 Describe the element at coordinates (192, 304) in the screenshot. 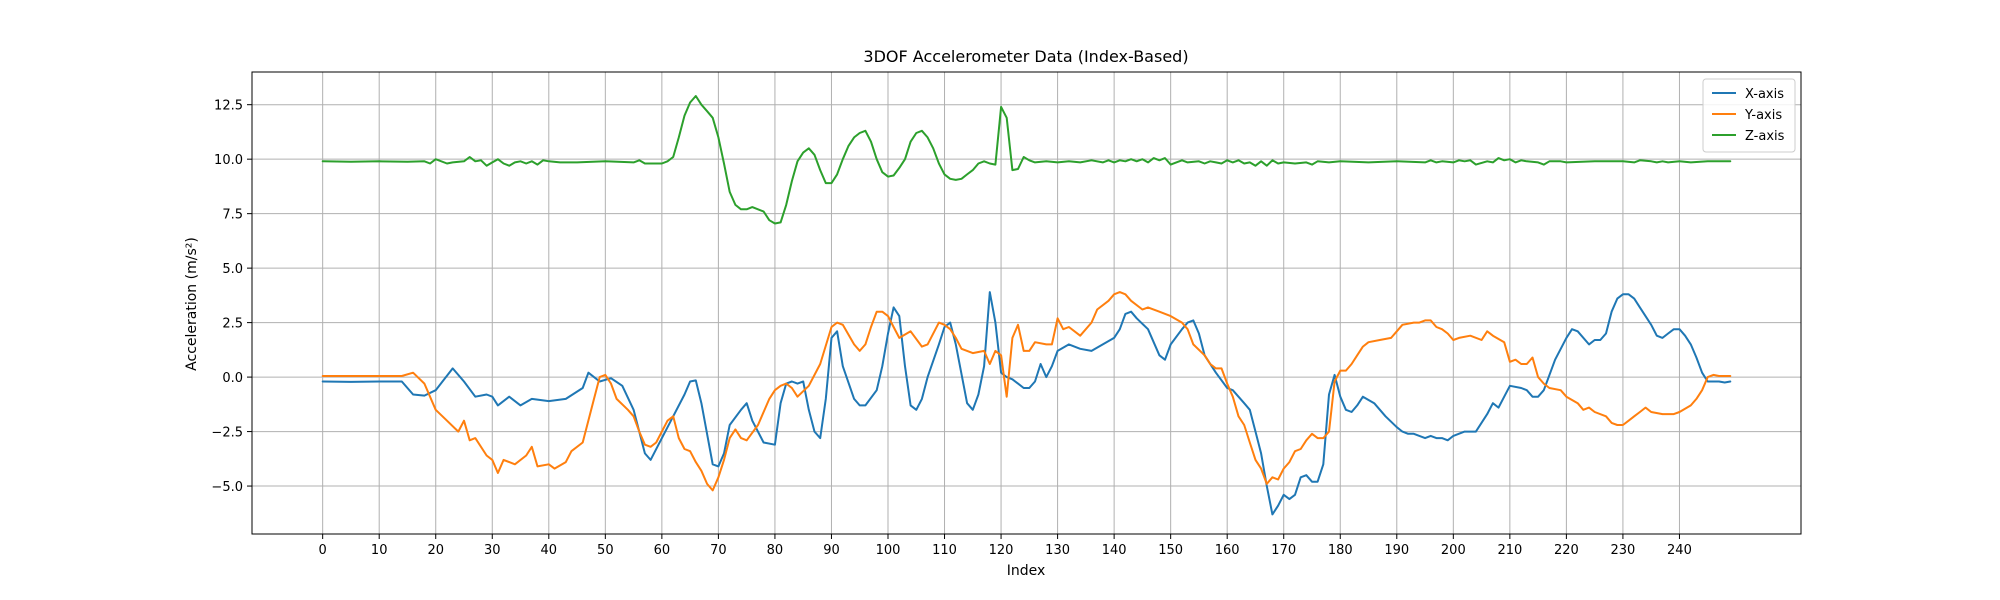

I see `y-axis-label: Acceleration (m/s²)` at that location.